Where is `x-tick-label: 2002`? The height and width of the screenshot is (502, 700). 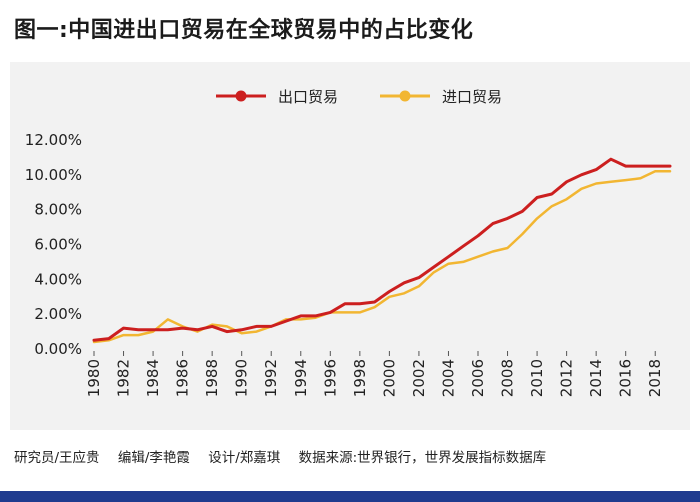
x-tick-label: 2002 is located at coordinates (419, 378).